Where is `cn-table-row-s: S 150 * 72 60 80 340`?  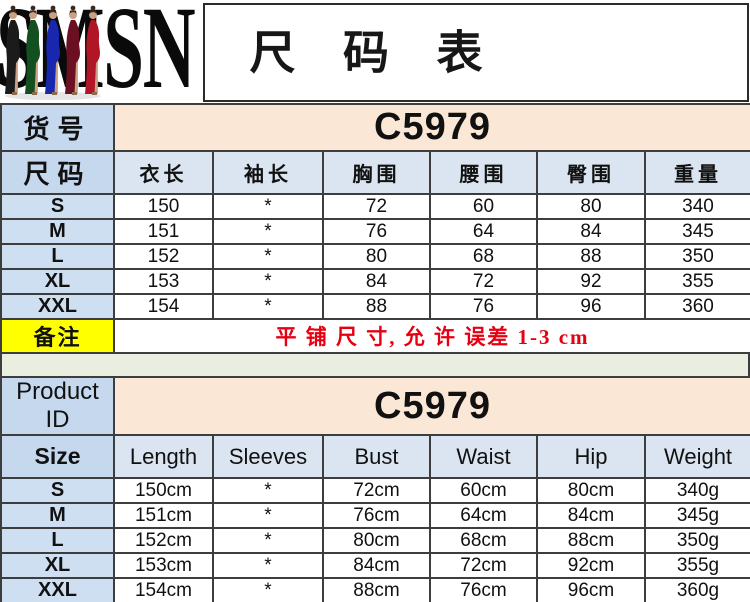
cn-table-row-s: S 150 * 72 60 80 340 is located at coordinates (375, 206).